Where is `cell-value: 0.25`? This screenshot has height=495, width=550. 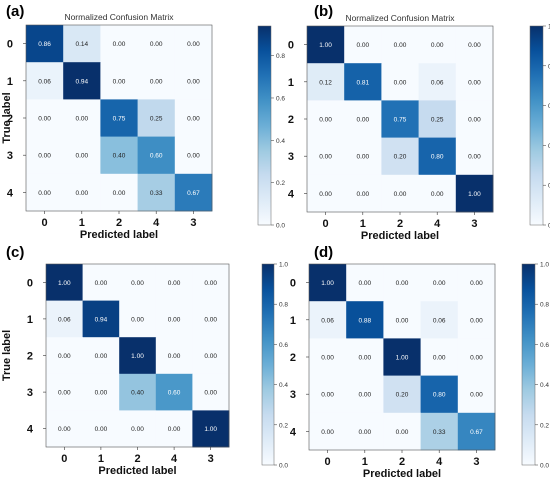 cell-value: 0.25 is located at coordinates (156, 119).